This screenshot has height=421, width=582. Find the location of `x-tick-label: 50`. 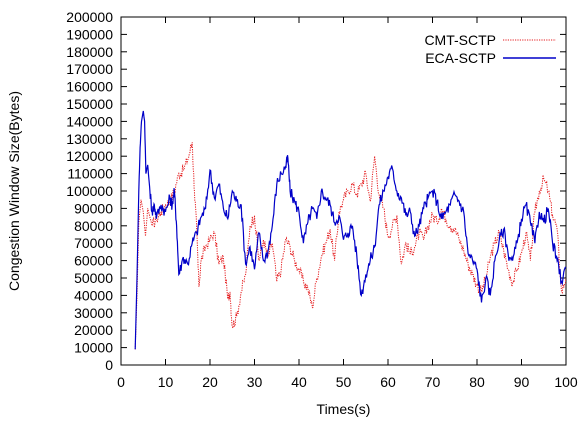

x-tick-label: 50 is located at coordinates (344, 382).